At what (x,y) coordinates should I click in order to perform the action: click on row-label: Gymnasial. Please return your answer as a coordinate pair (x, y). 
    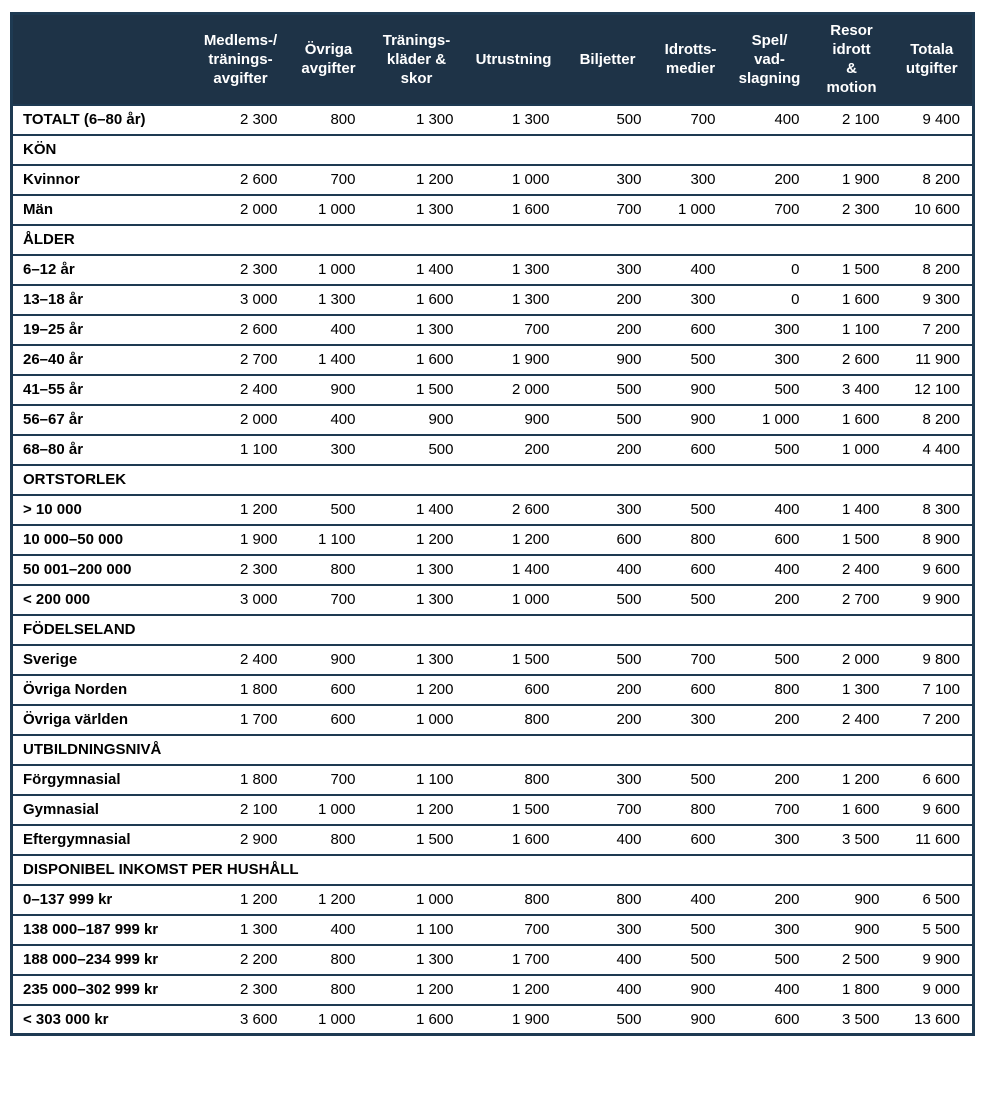
    Looking at the image, I should click on (101, 809).